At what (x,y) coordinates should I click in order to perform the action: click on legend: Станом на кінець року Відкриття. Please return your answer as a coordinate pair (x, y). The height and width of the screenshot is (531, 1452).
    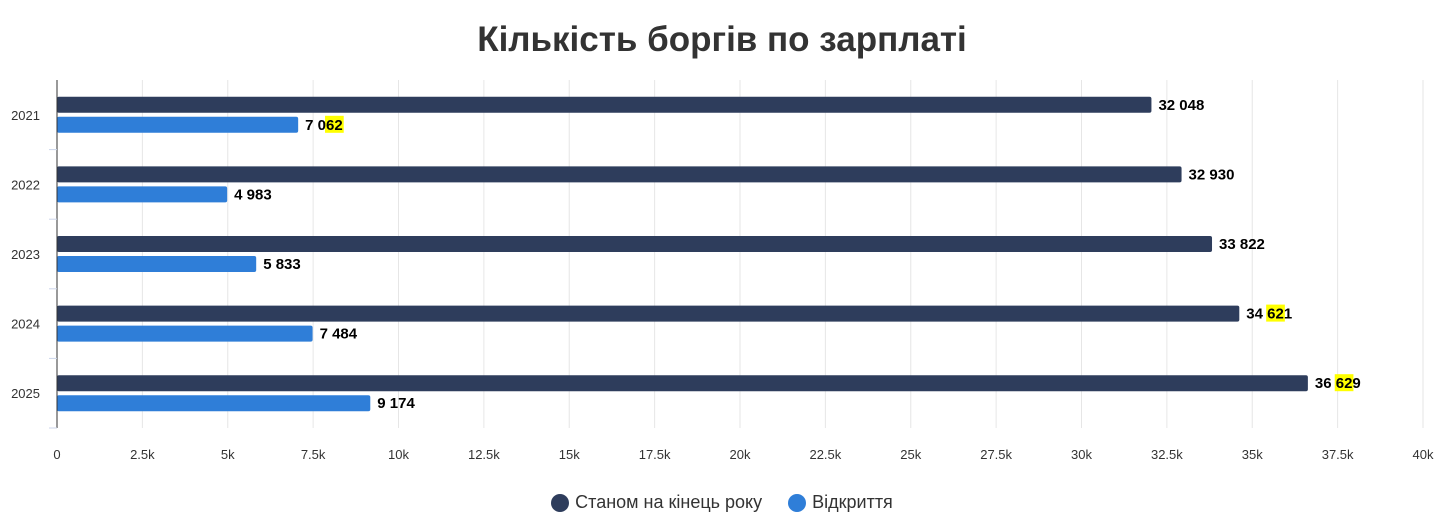
    Looking at the image, I should click on (722, 502).